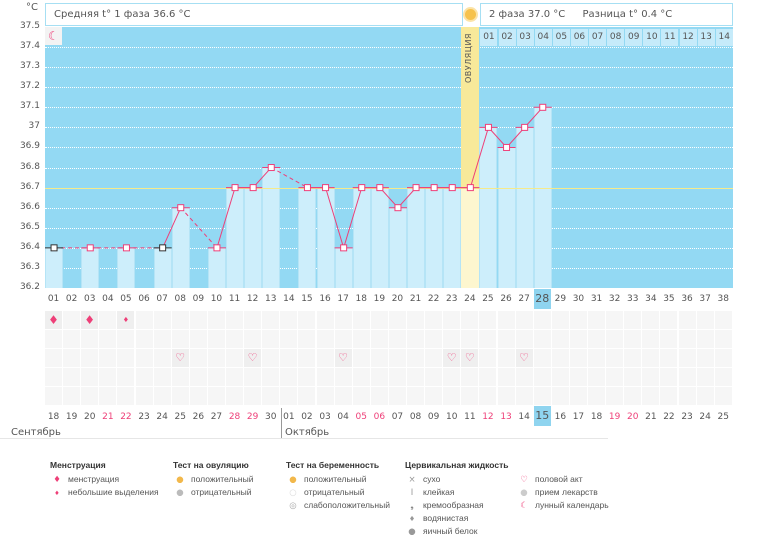 The height and width of the screenshot is (560, 770). I want to click on cycle-day: 29, so click(560, 299).